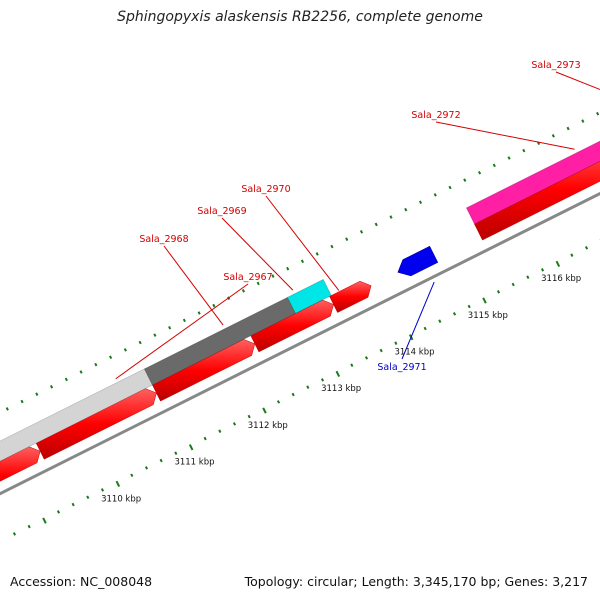 Image resolution: width=600 pixels, height=600 pixels. I want to click on accession-label: Accession: NC_008048, so click(81, 581).